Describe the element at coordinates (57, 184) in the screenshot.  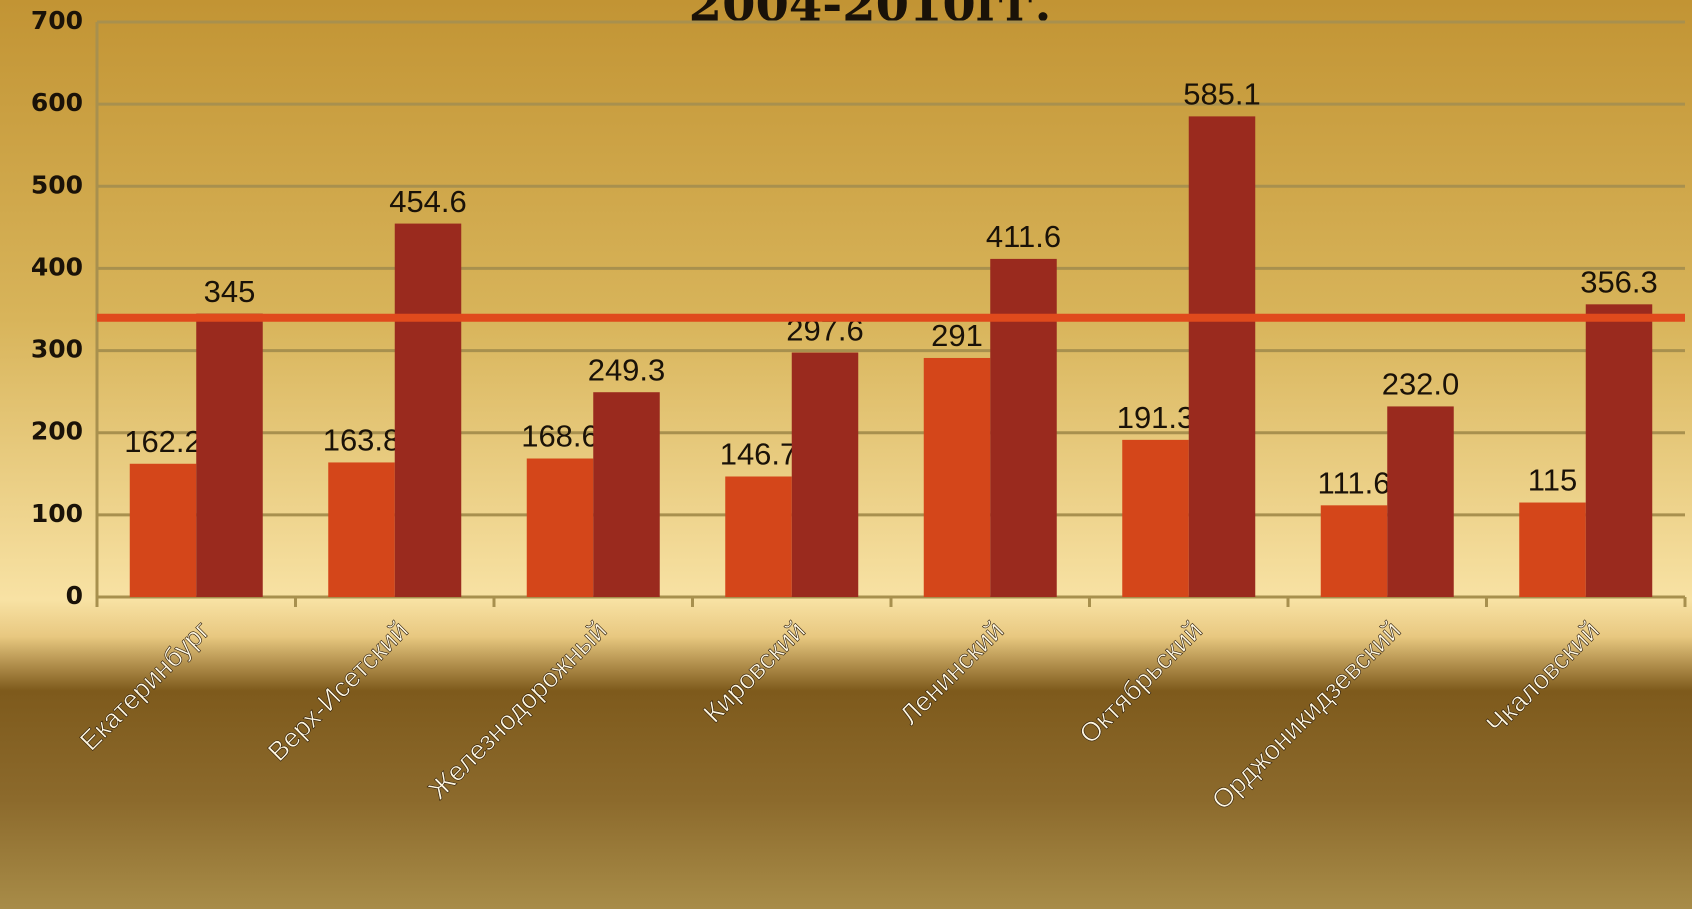
I see `y-tick-label: 500` at that location.